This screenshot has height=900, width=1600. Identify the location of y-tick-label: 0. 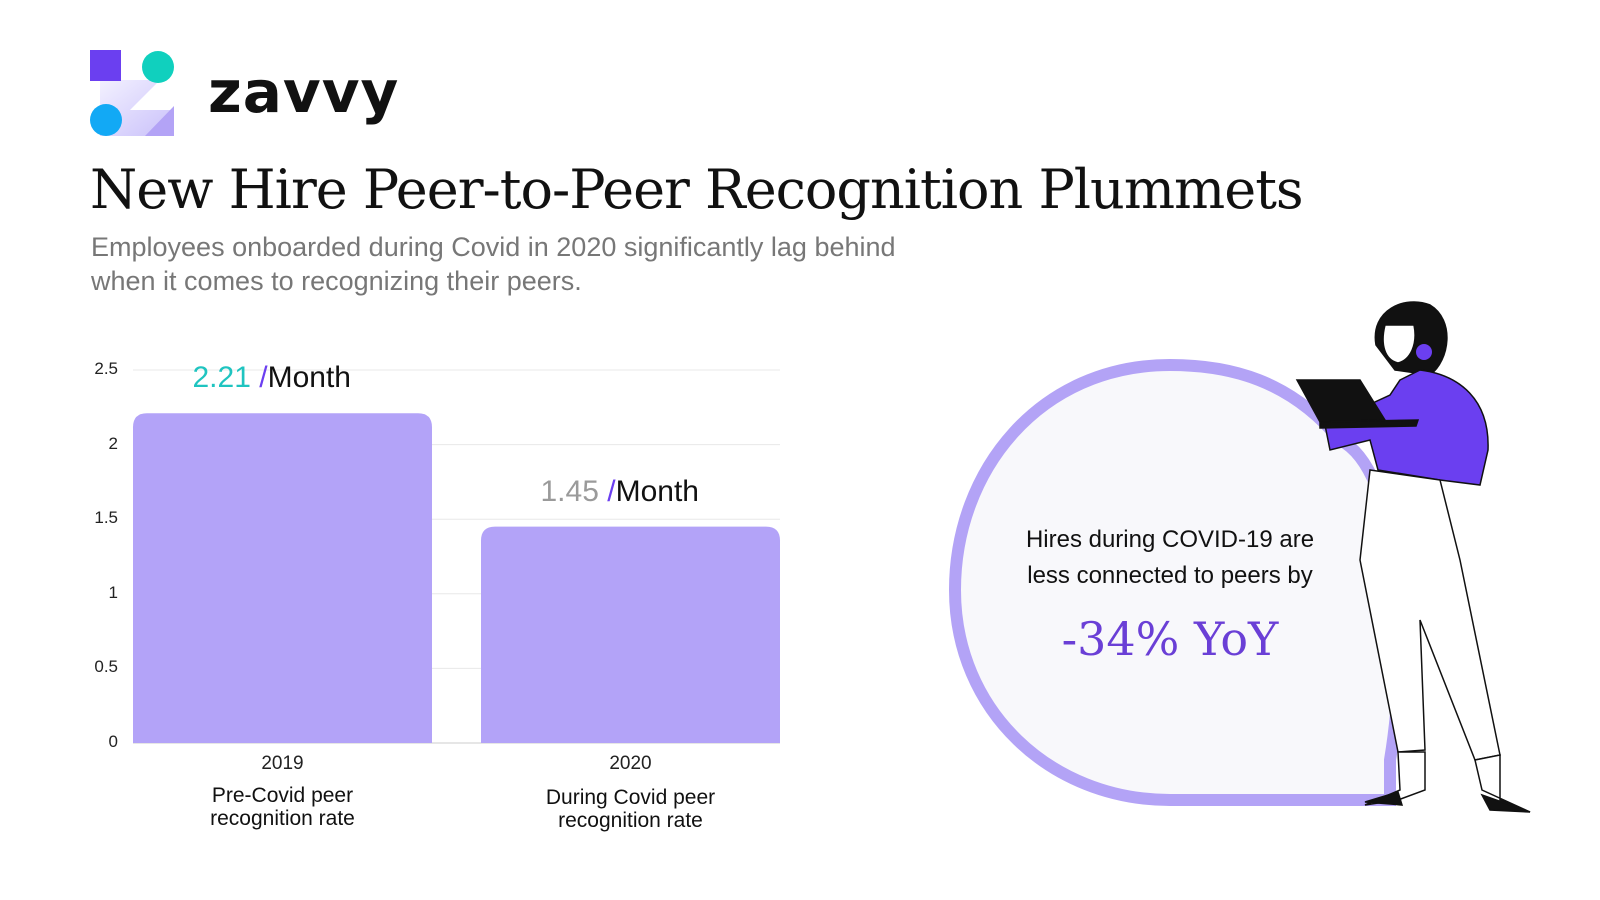
(113, 741).